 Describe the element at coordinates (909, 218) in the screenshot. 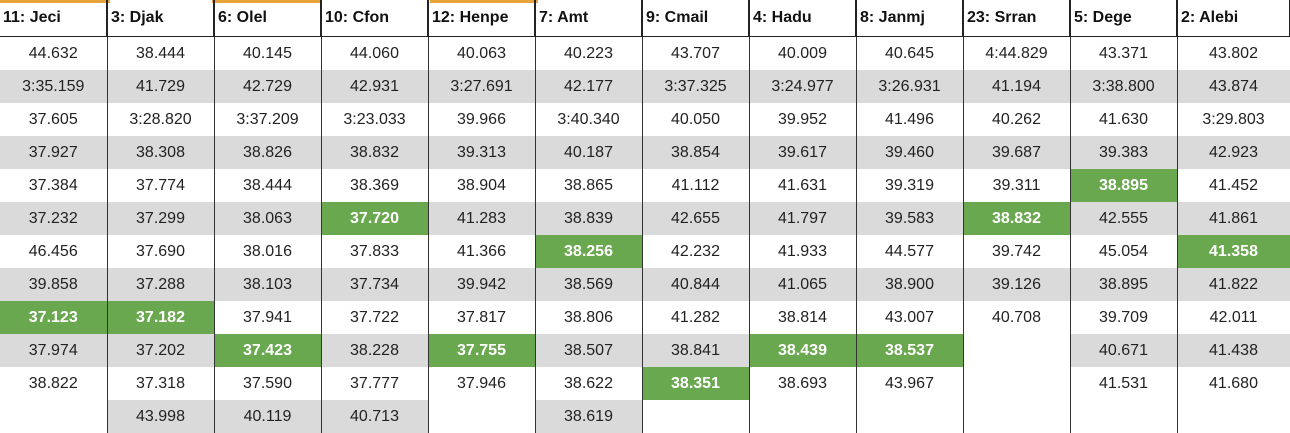

I see `lap-time-cell: 39.583` at that location.